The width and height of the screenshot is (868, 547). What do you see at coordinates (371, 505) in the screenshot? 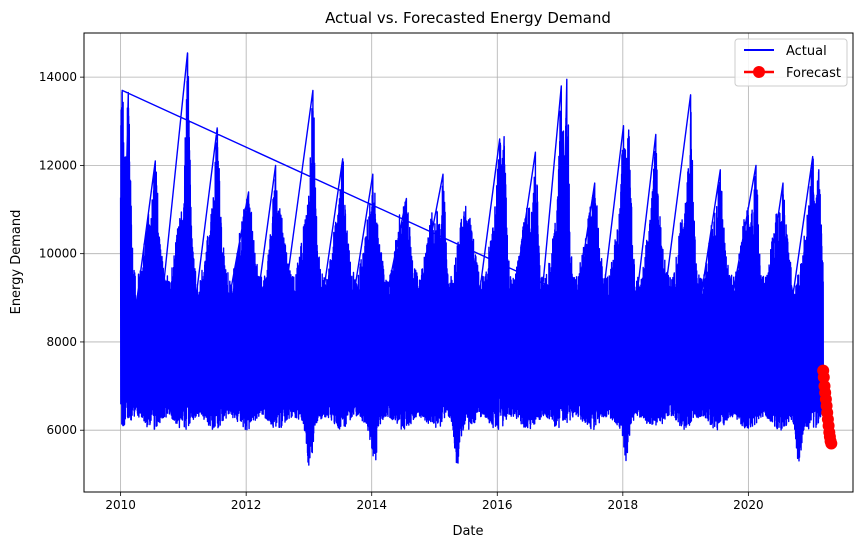
I see `x-tick-label: 2014` at bounding box center [371, 505].